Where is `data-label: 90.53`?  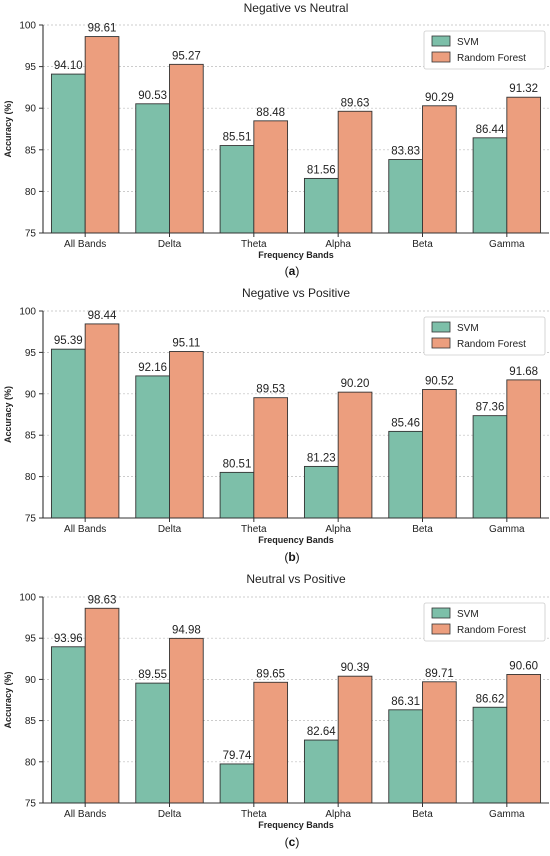 data-label: 90.53 is located at coordinates (152, 96).